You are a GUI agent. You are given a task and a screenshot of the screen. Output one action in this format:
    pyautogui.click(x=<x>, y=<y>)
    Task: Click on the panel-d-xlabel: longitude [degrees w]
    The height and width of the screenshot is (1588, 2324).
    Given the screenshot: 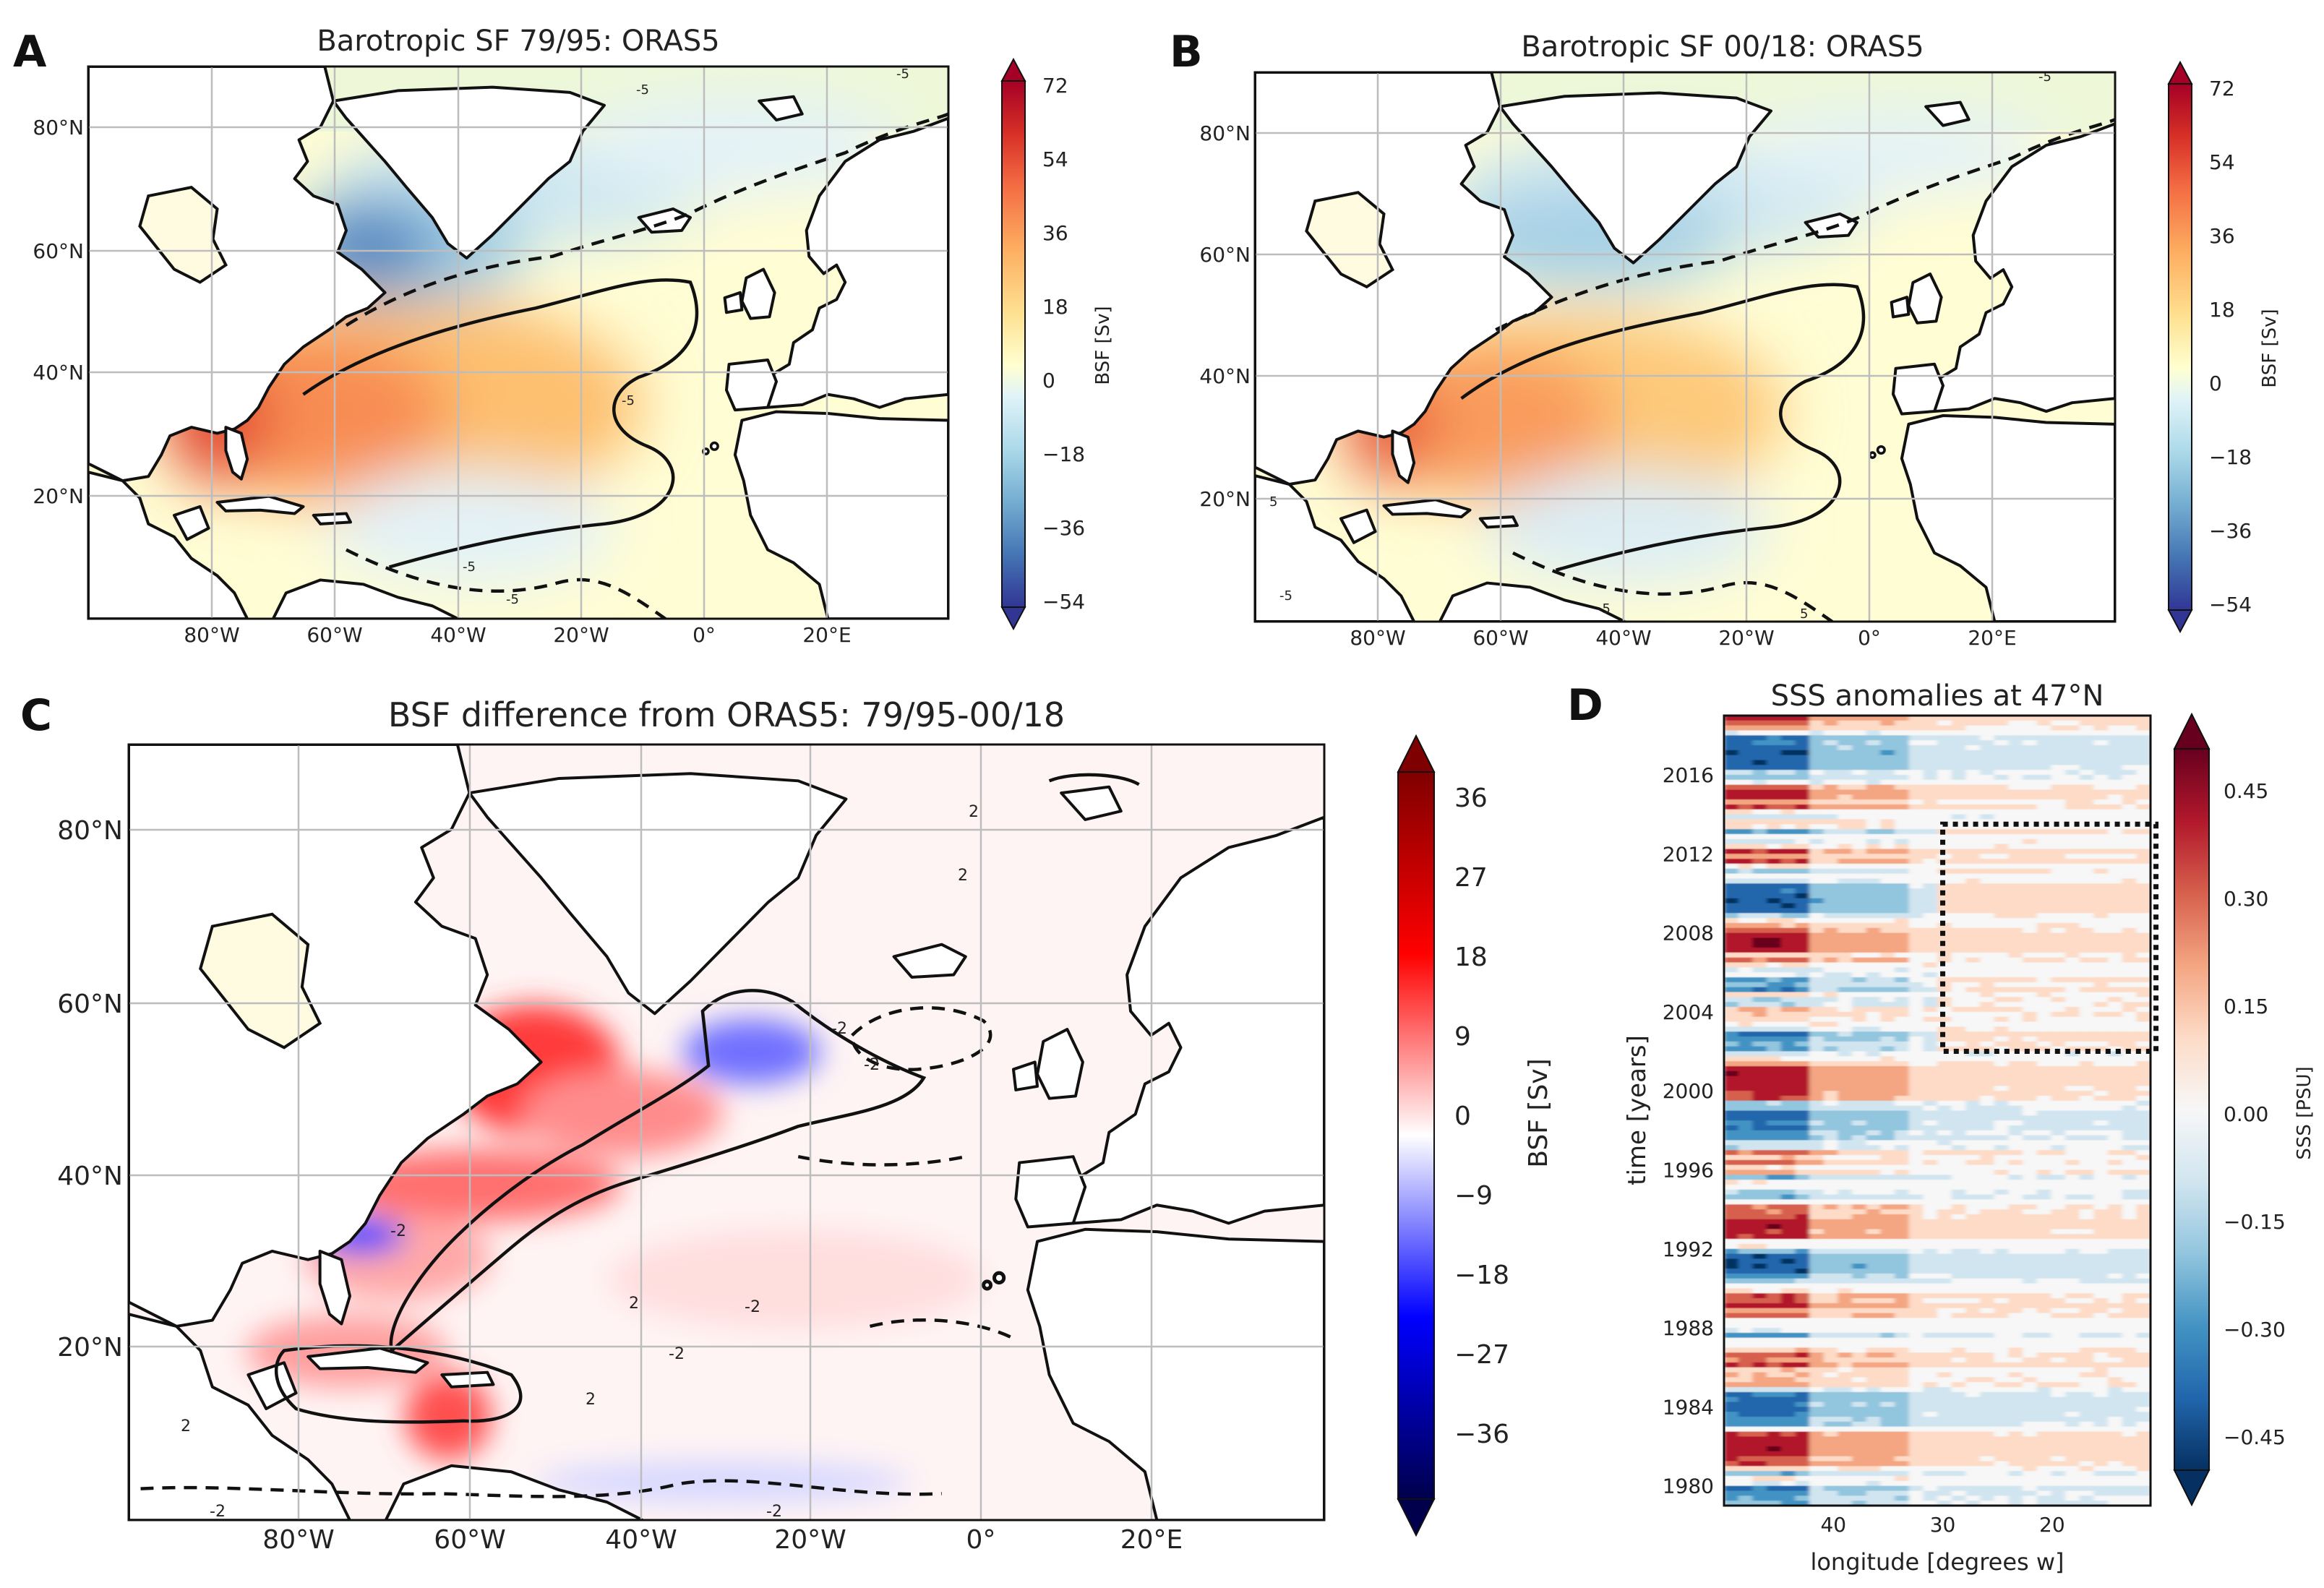 What is the action you would take?
    pyautogui.click(x=1937, y=1562)
    